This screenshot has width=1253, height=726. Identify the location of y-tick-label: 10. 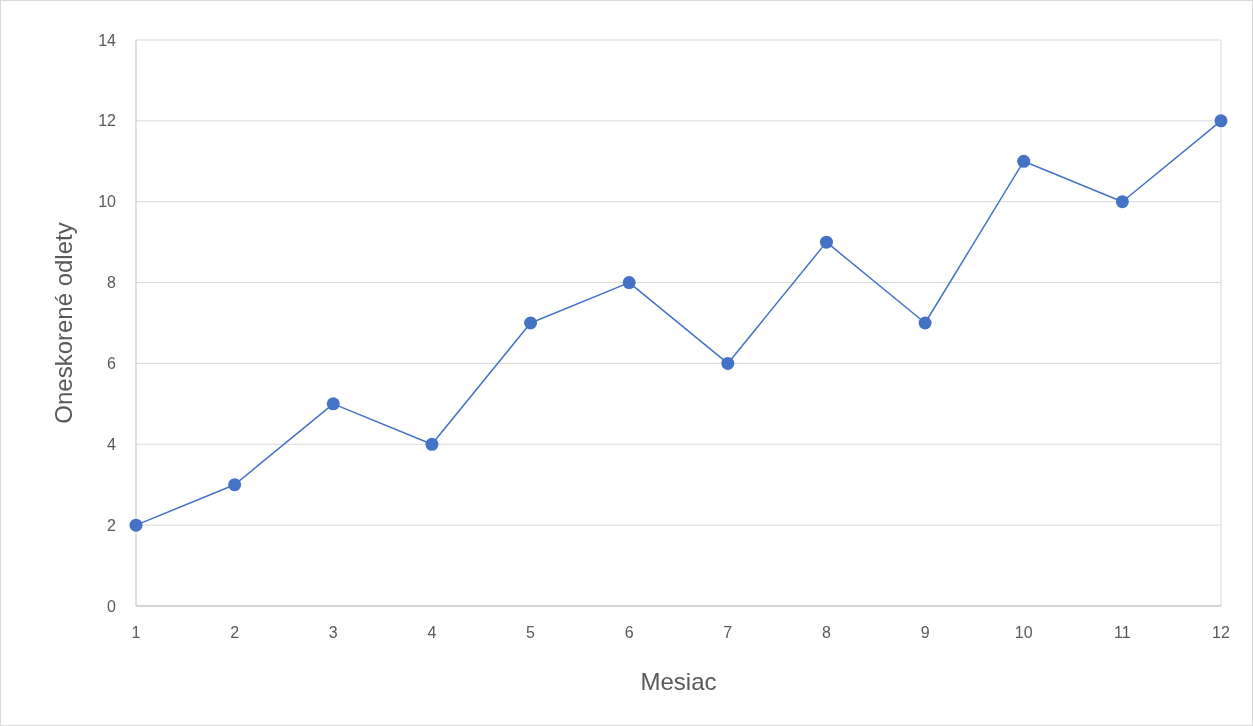
(107, 202).